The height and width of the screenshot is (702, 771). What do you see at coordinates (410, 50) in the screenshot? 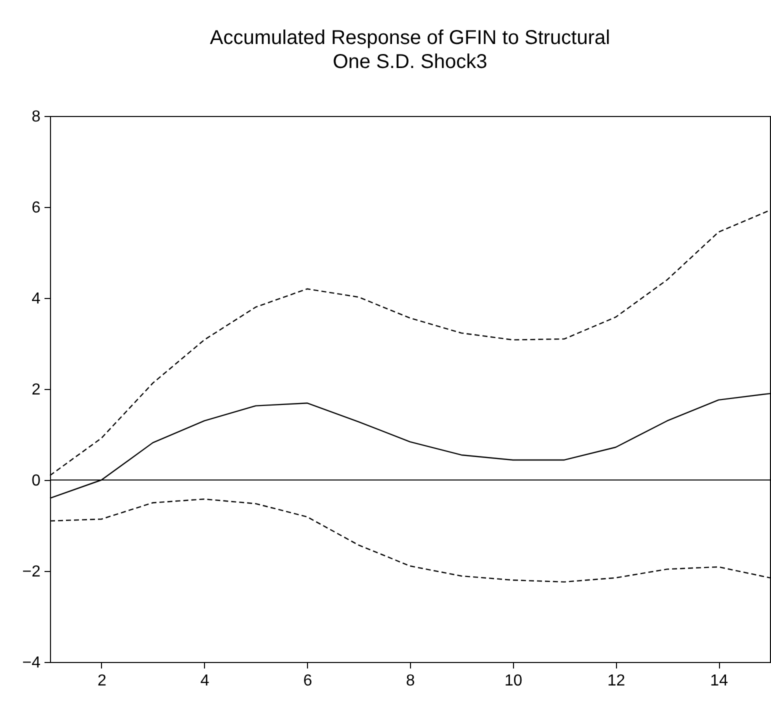
I see `chart-title: Accumulated Response of GFIN to Structural One S.D. Shock3` at bounding box center [410, 50].